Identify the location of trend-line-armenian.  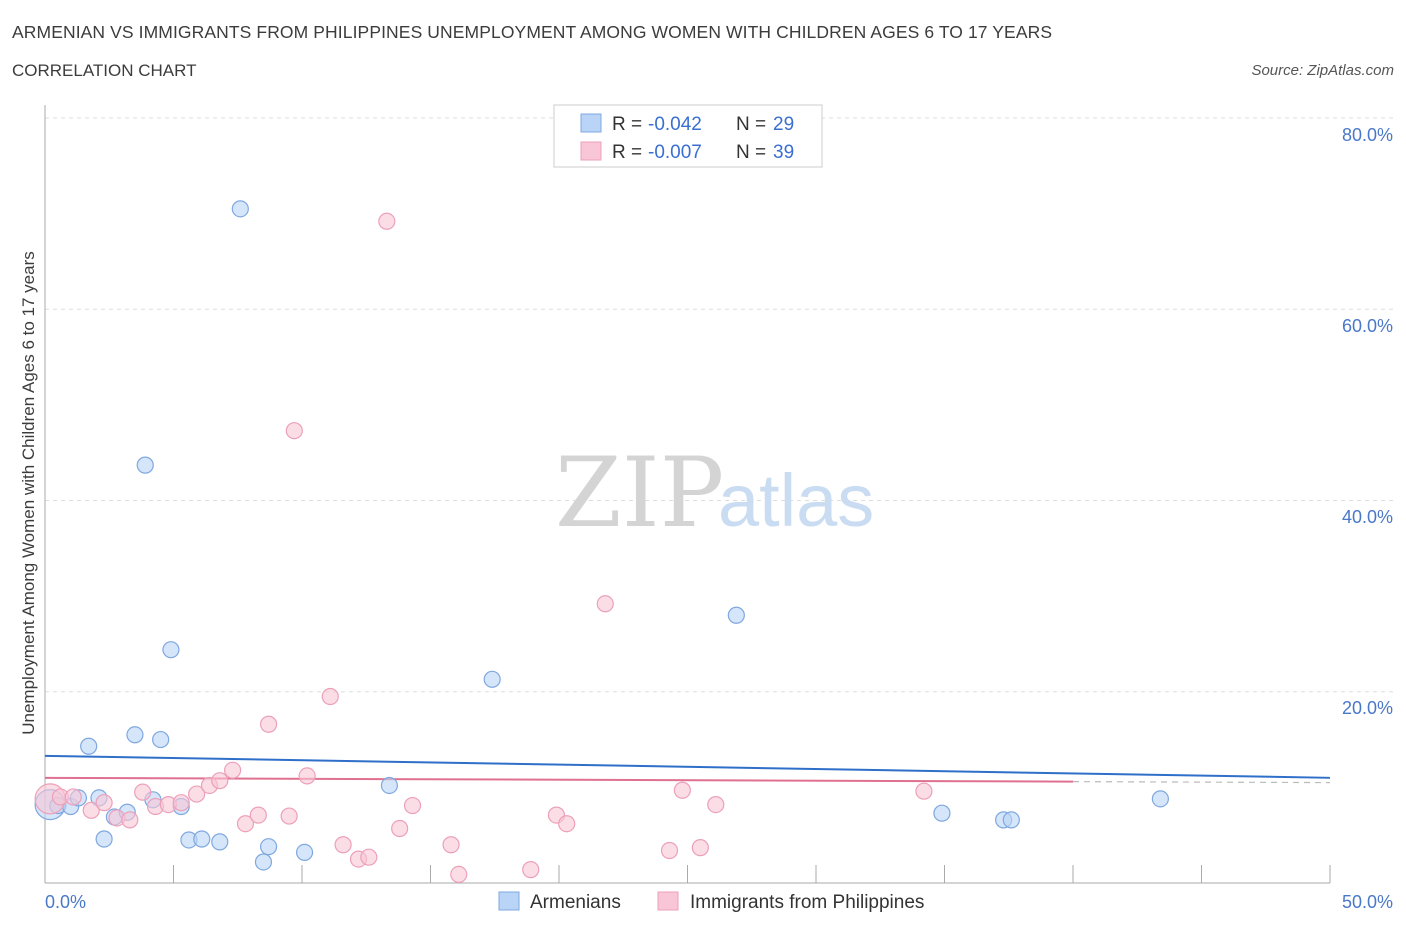
(687, 766).